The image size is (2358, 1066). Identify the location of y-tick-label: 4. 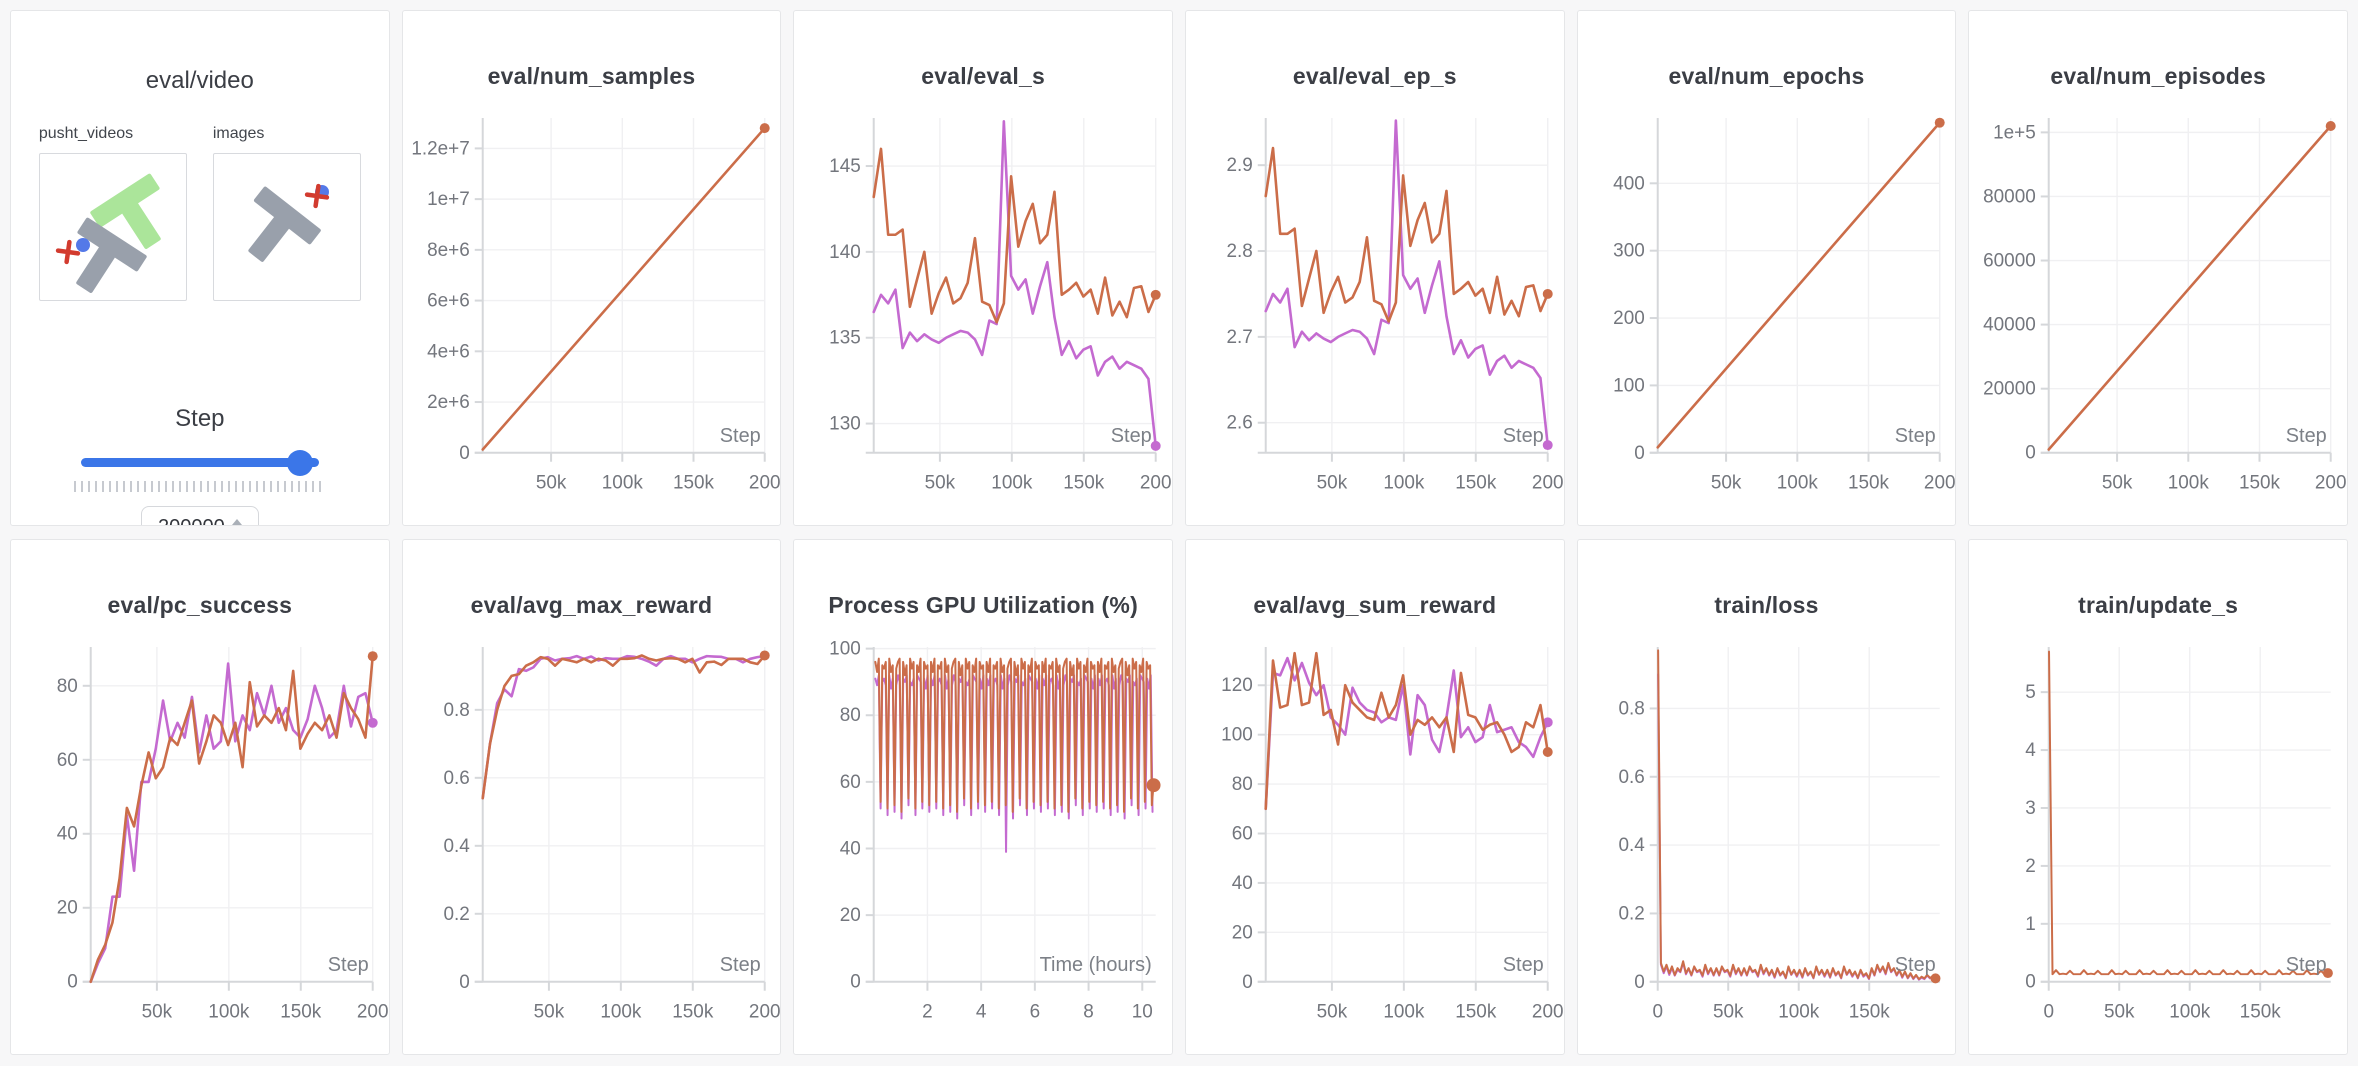
(2031, 750).